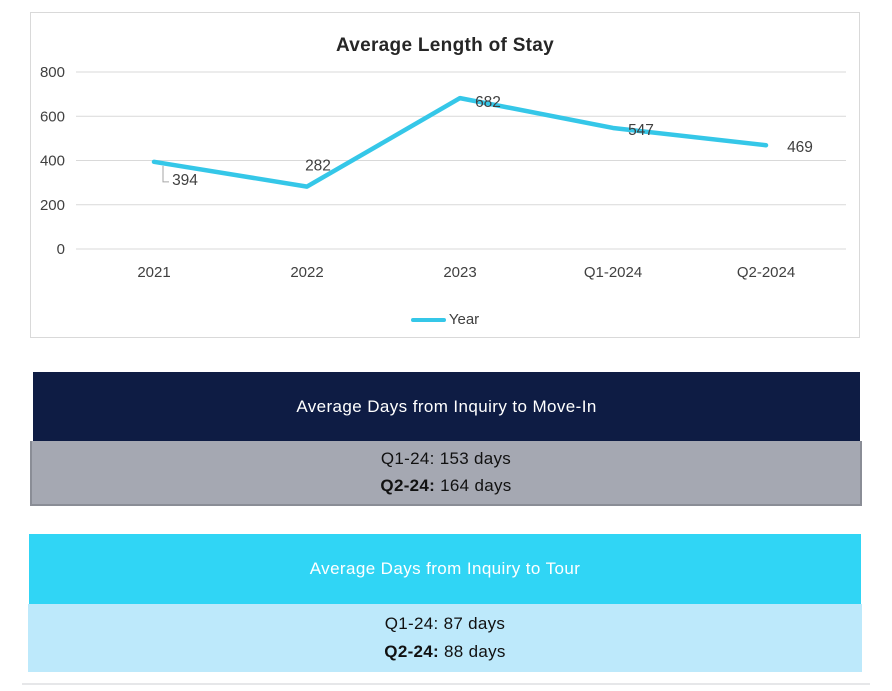  What do you see at coordinates (407, 458) in the screenshot?
I see `move-in-q1-label: Q1-24:` at bounding box center [407, 458].